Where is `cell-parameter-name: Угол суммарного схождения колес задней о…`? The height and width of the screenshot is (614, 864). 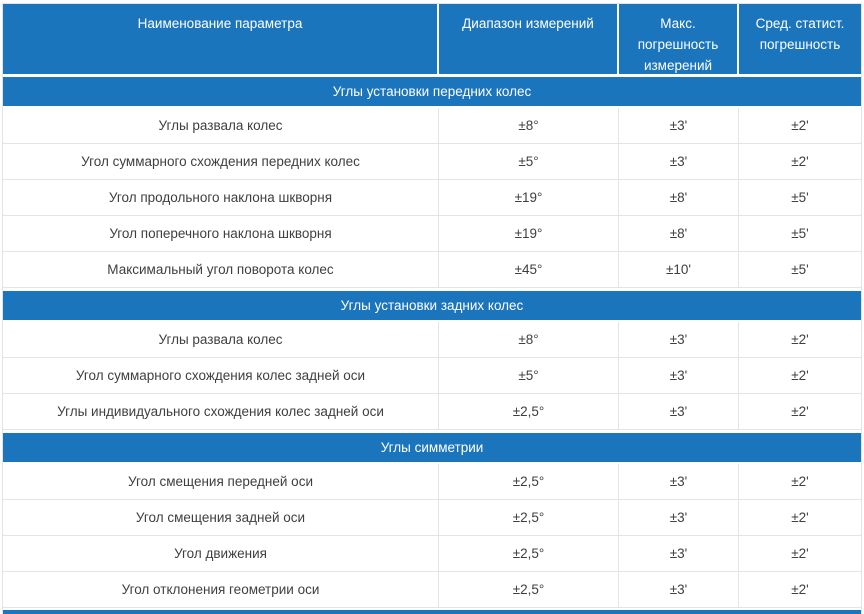
cell-parameter-name: Угол суммарного схождения колес задней о… is located at coordinates (221, 375).